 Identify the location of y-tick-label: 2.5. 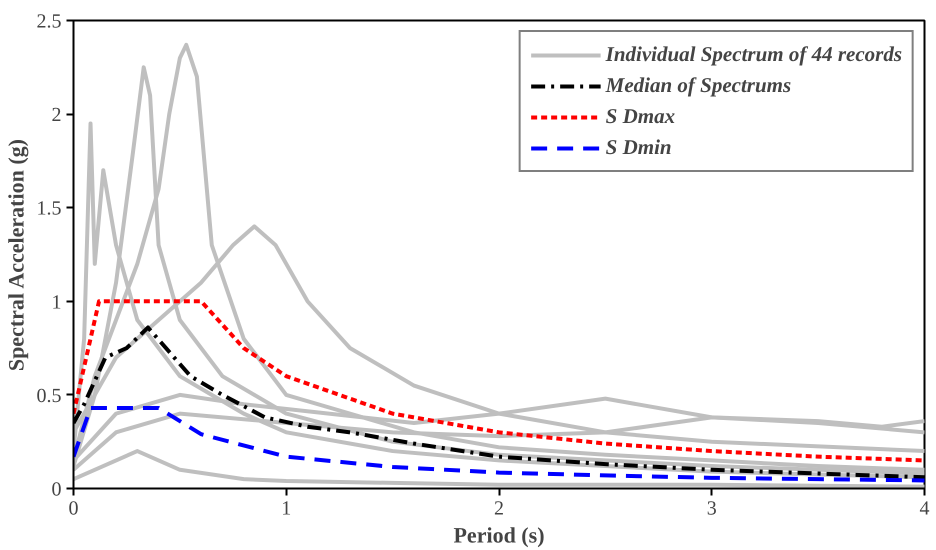
(49, 21).